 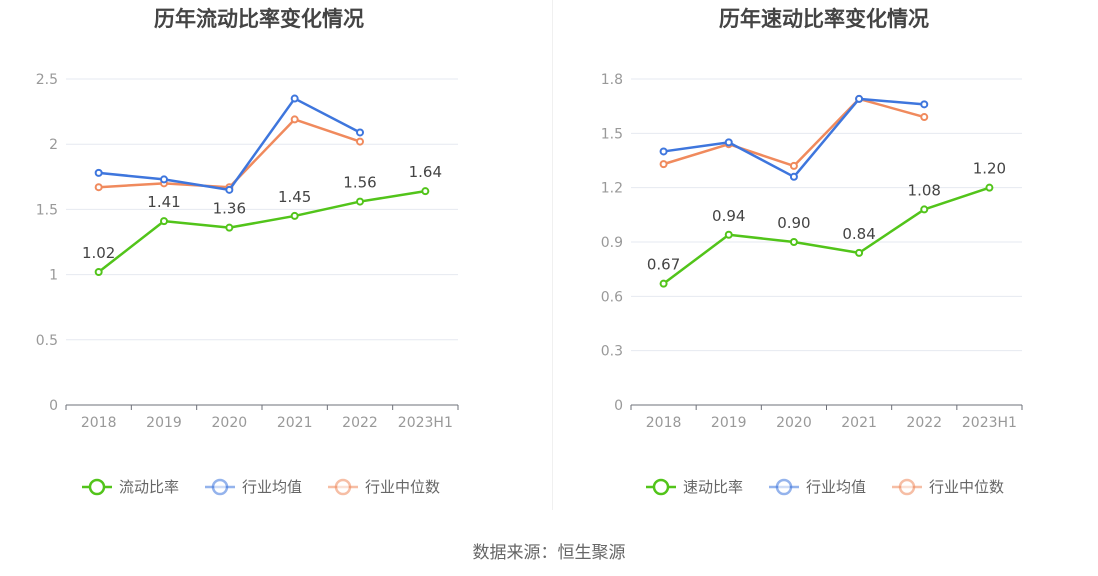 What do you see at coordinates (824, 19) in the screenshot?
I see `chart-title: 历年速动比率变化情况` at bounding box center [824, 19].